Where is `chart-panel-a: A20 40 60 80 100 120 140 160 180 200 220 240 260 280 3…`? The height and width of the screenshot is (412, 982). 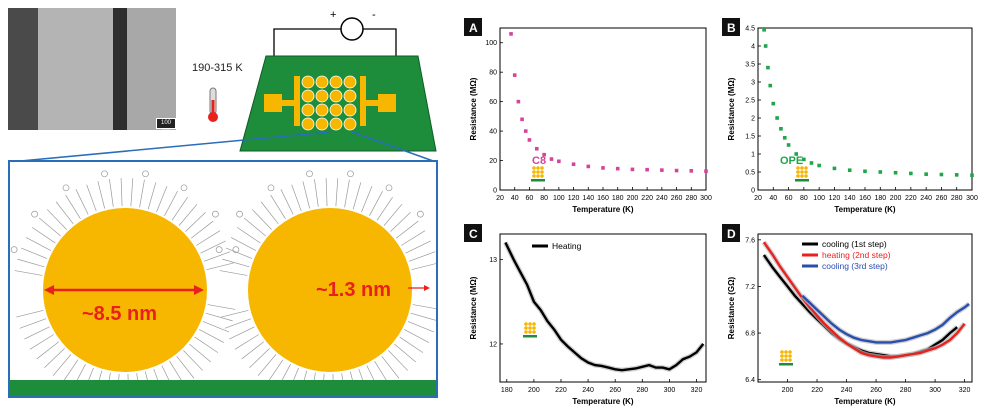
chart-panel-a: A20 40 60 80 100 120 140 160 180 200 220 240 260 280 3… is located at coordinates (588, 116).